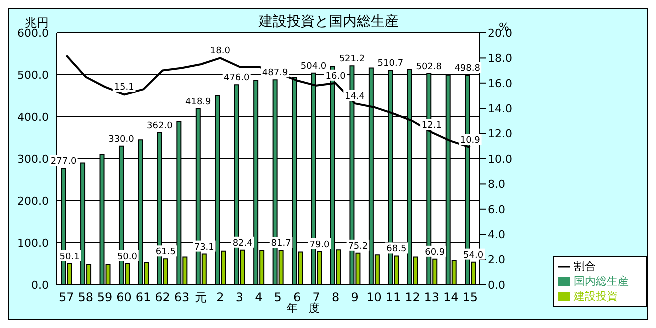 Image resolution: width=656 pixels, height=328 pixels. What do you see at coordinates (33, 243) in the screenshot?
I see `y-tick-label: 100.0` at bounding box center [33, 243].